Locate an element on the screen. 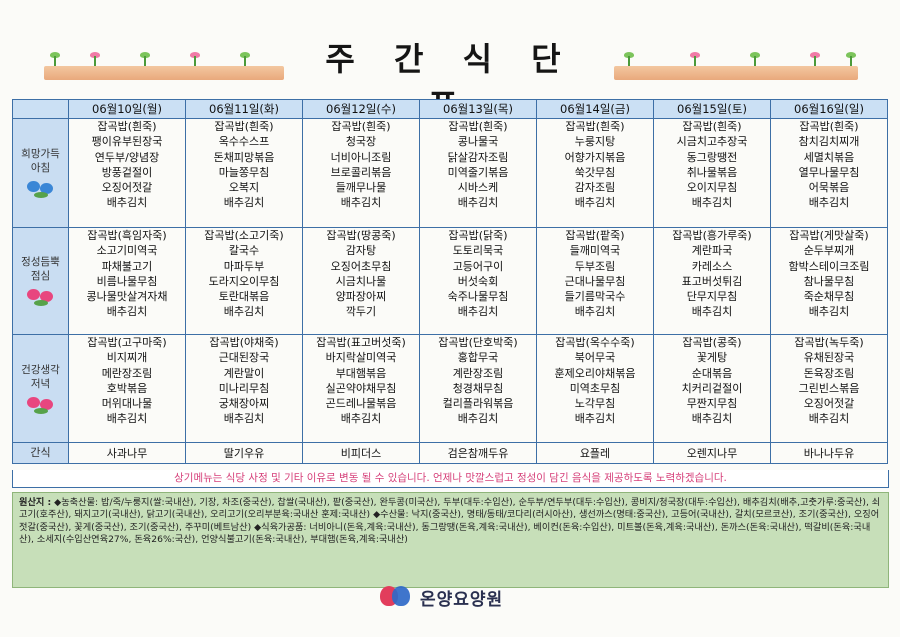 The width and height of the screenshot is (900, 637). dish-item: 훈제오리야채볶음 is located at coordinates (595, 373).